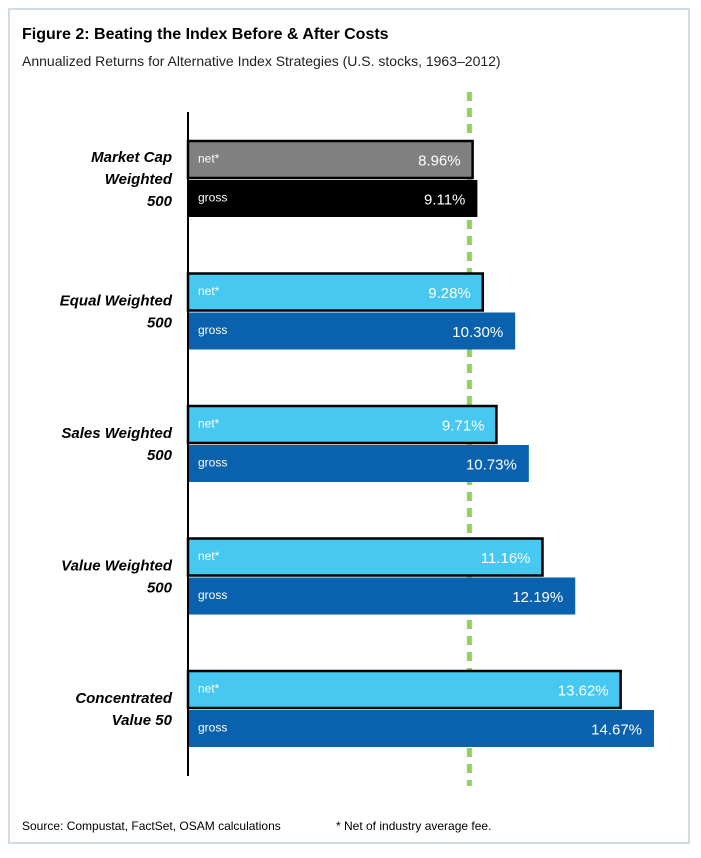 Image resolution: width=701 pixels, height=858 pixels. I want to click on value-label: 9.11%, so click(444, 200).